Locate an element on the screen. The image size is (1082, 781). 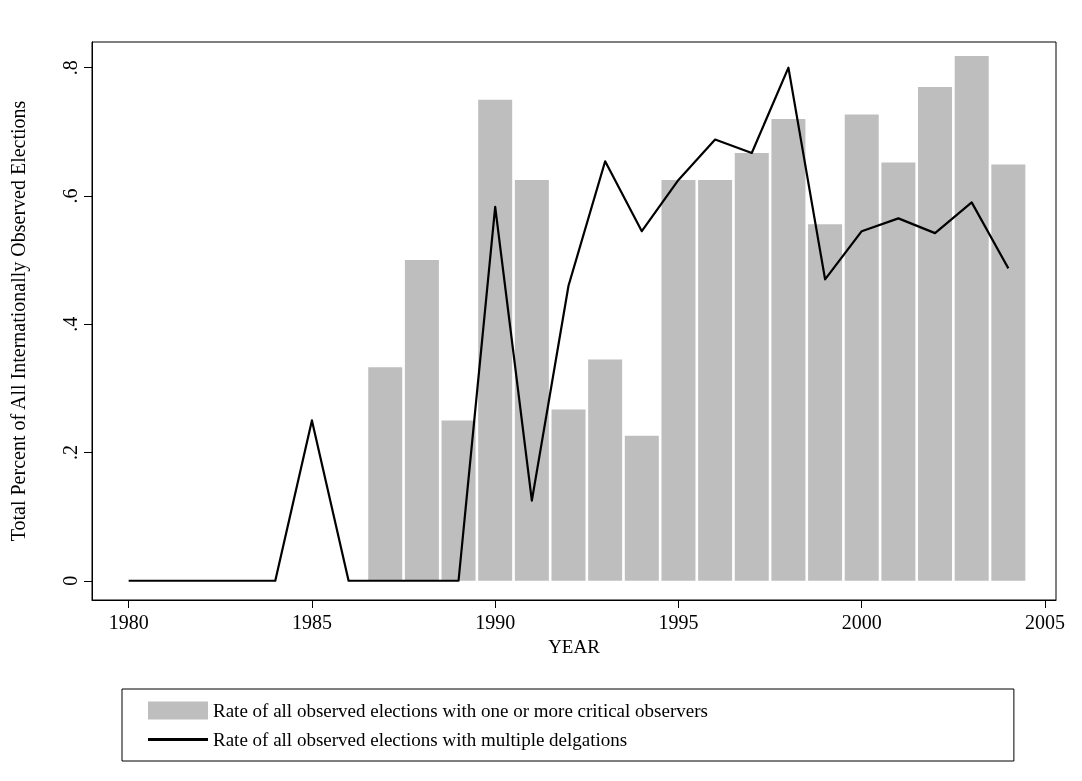
y-tick-label: 0 is located at coordinates (70, 580).